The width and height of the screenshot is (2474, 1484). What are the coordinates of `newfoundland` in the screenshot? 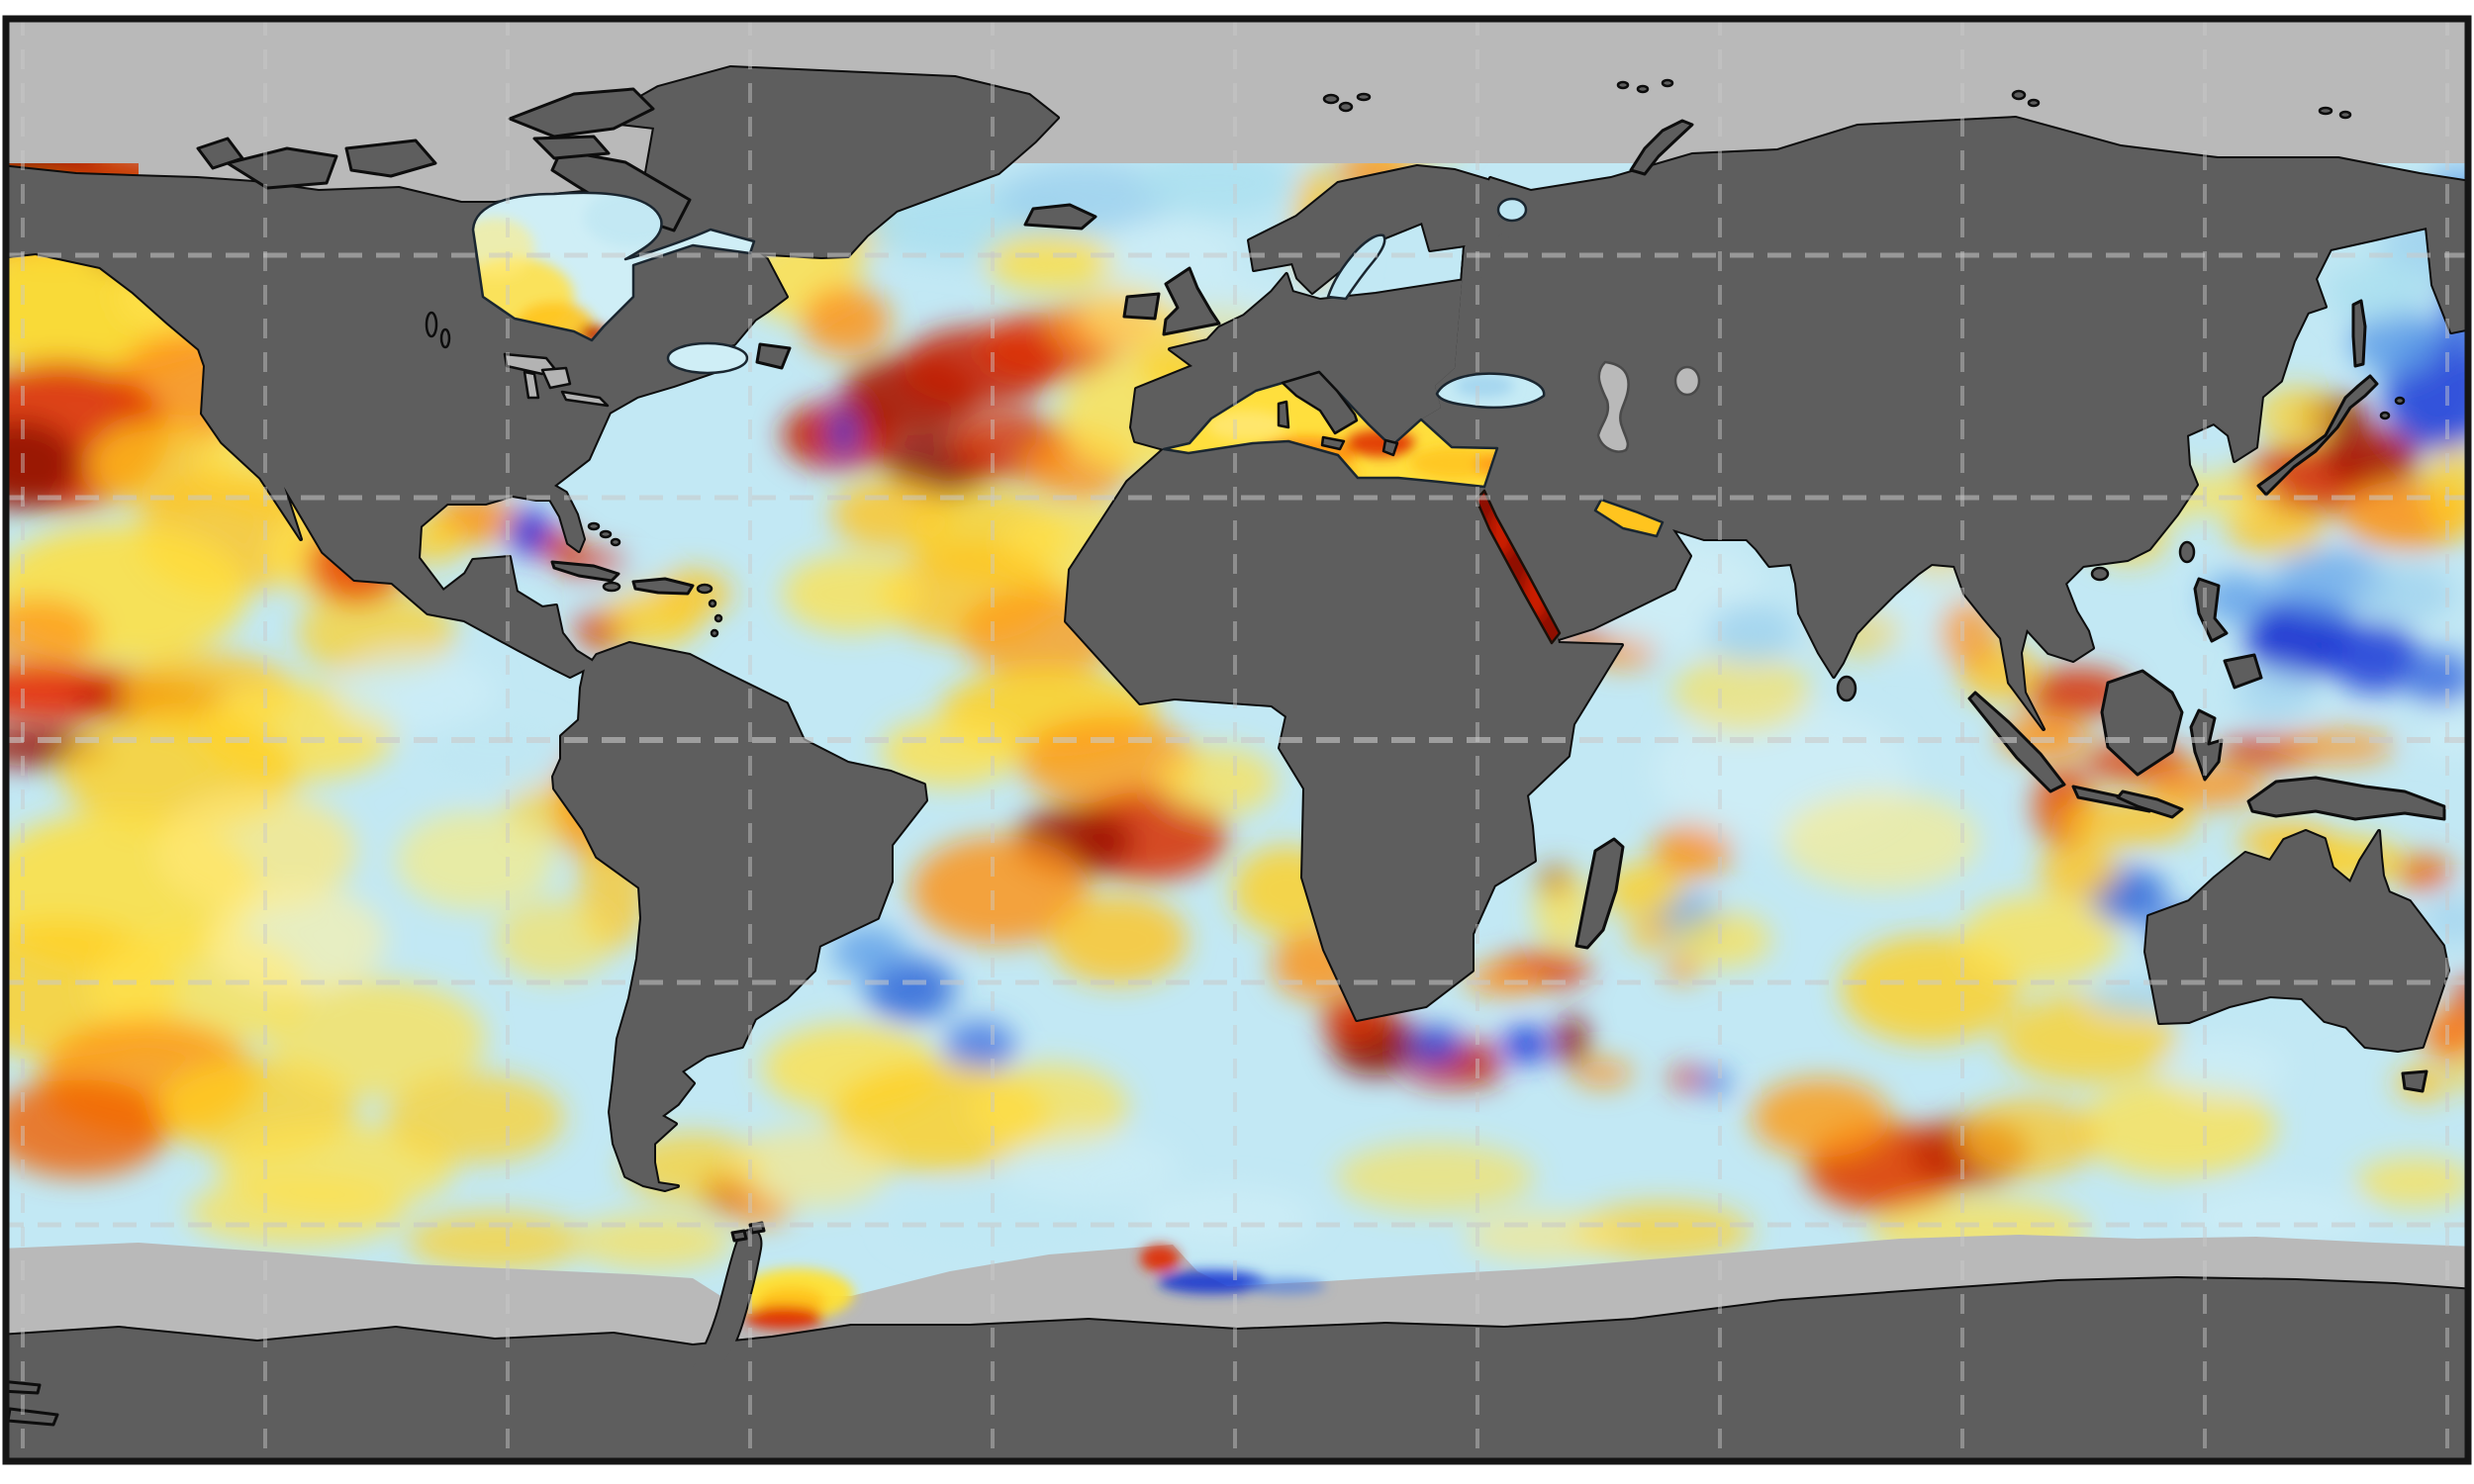 It's located at (774, 356).